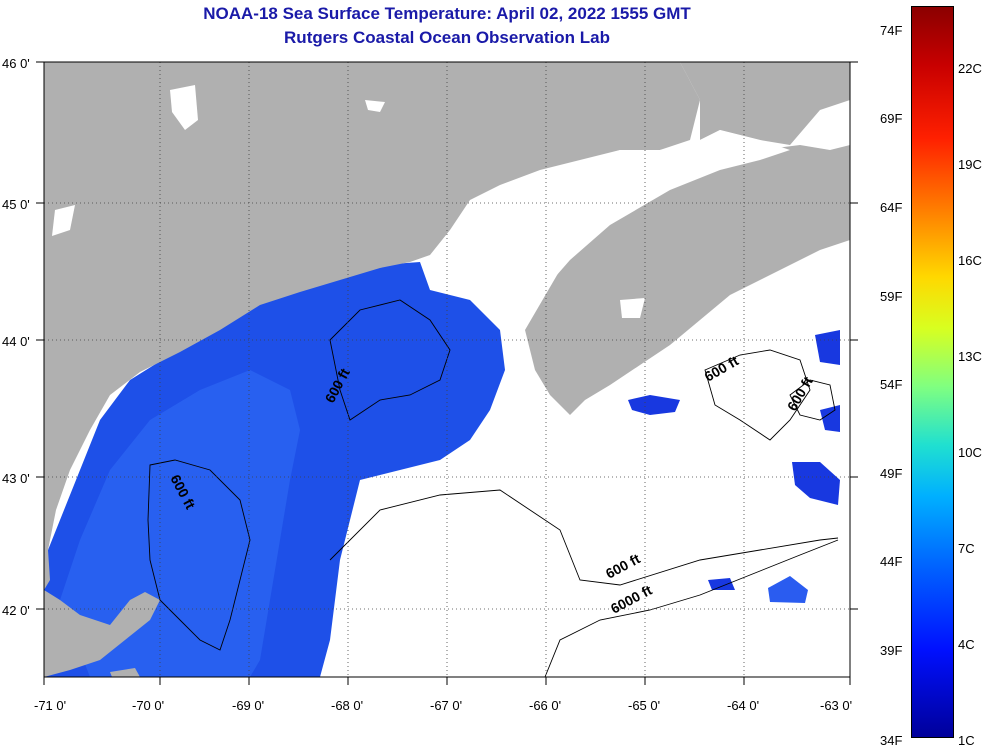 This screenshot has width=984, height=754. Describe the element at coordinates (891, 561) in the screenshot. I see `colorbar-f-label: 44F` at that location.